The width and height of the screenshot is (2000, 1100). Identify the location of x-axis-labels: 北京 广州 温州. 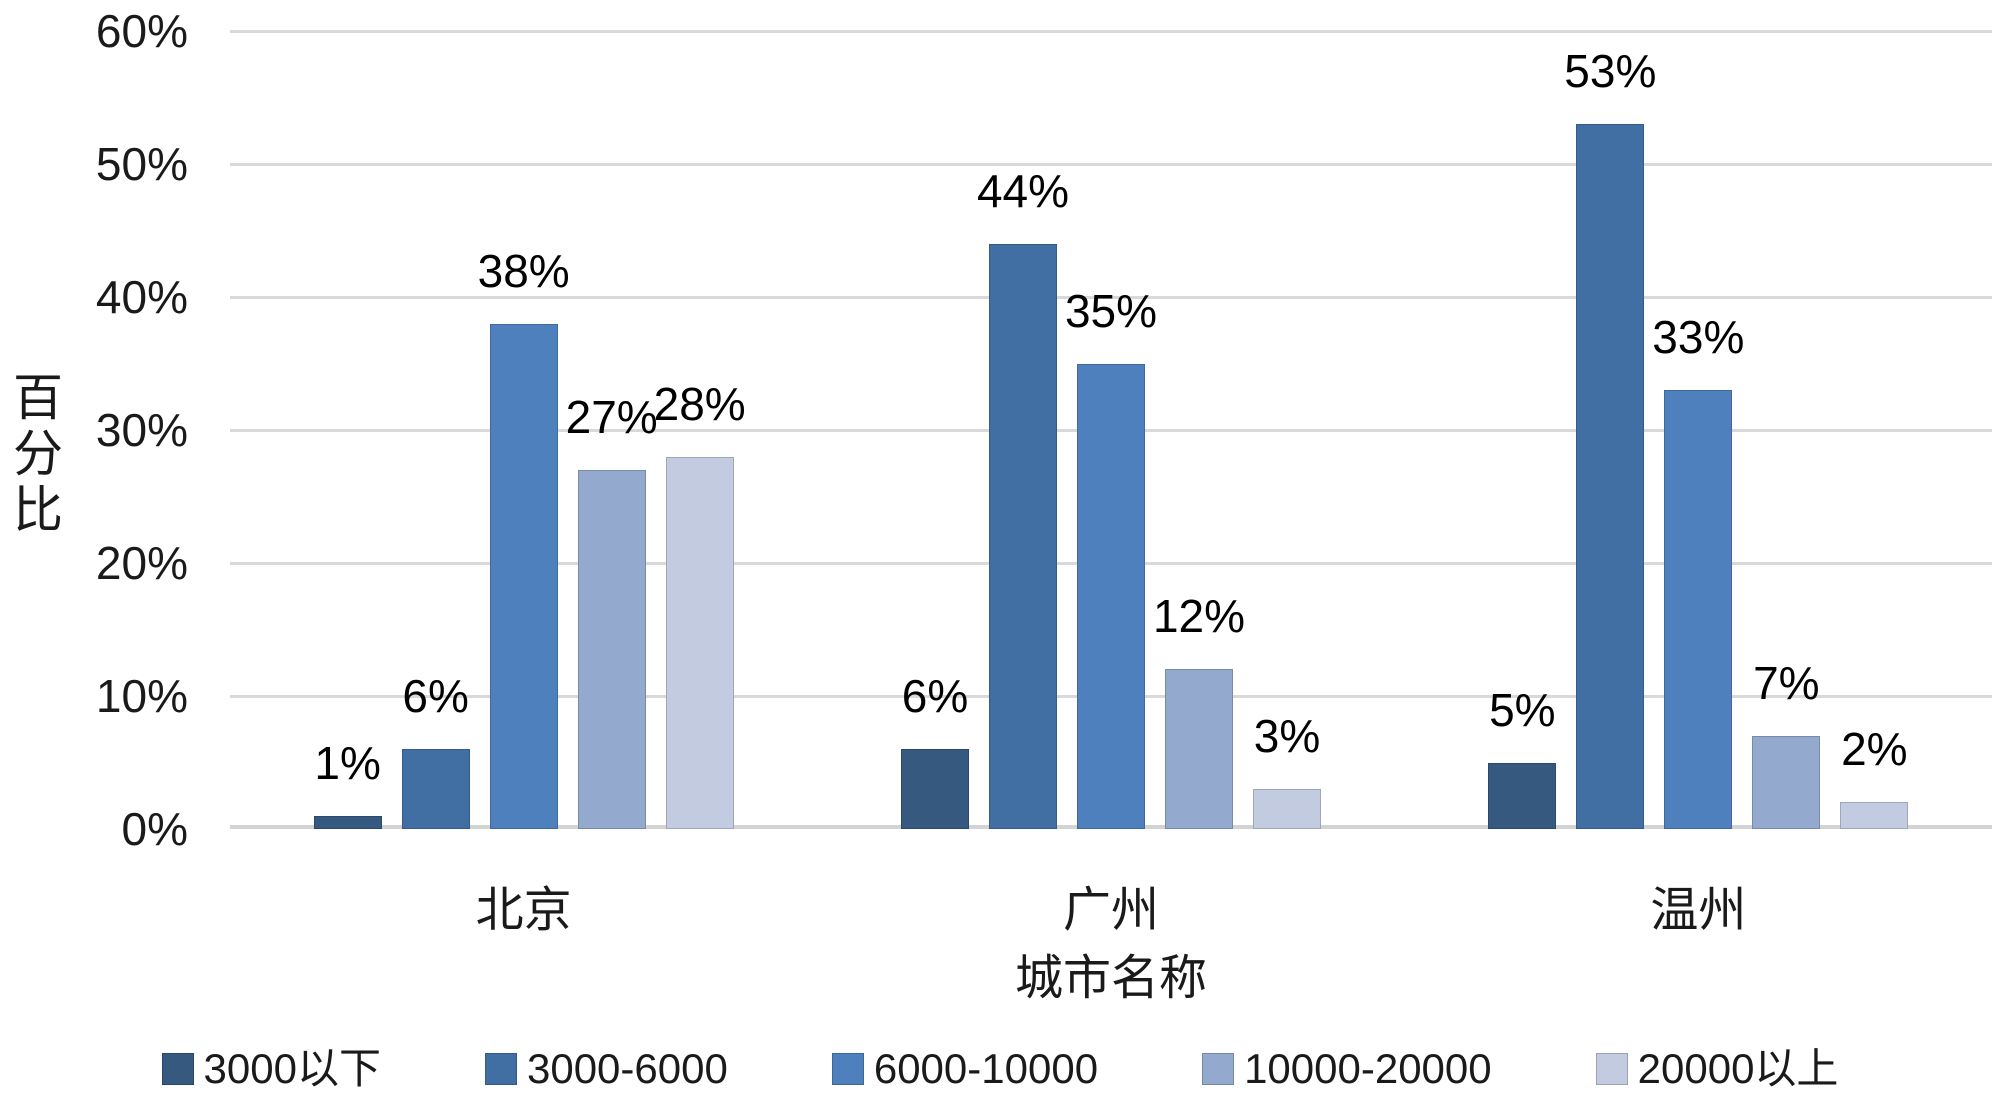
(1111, 911).